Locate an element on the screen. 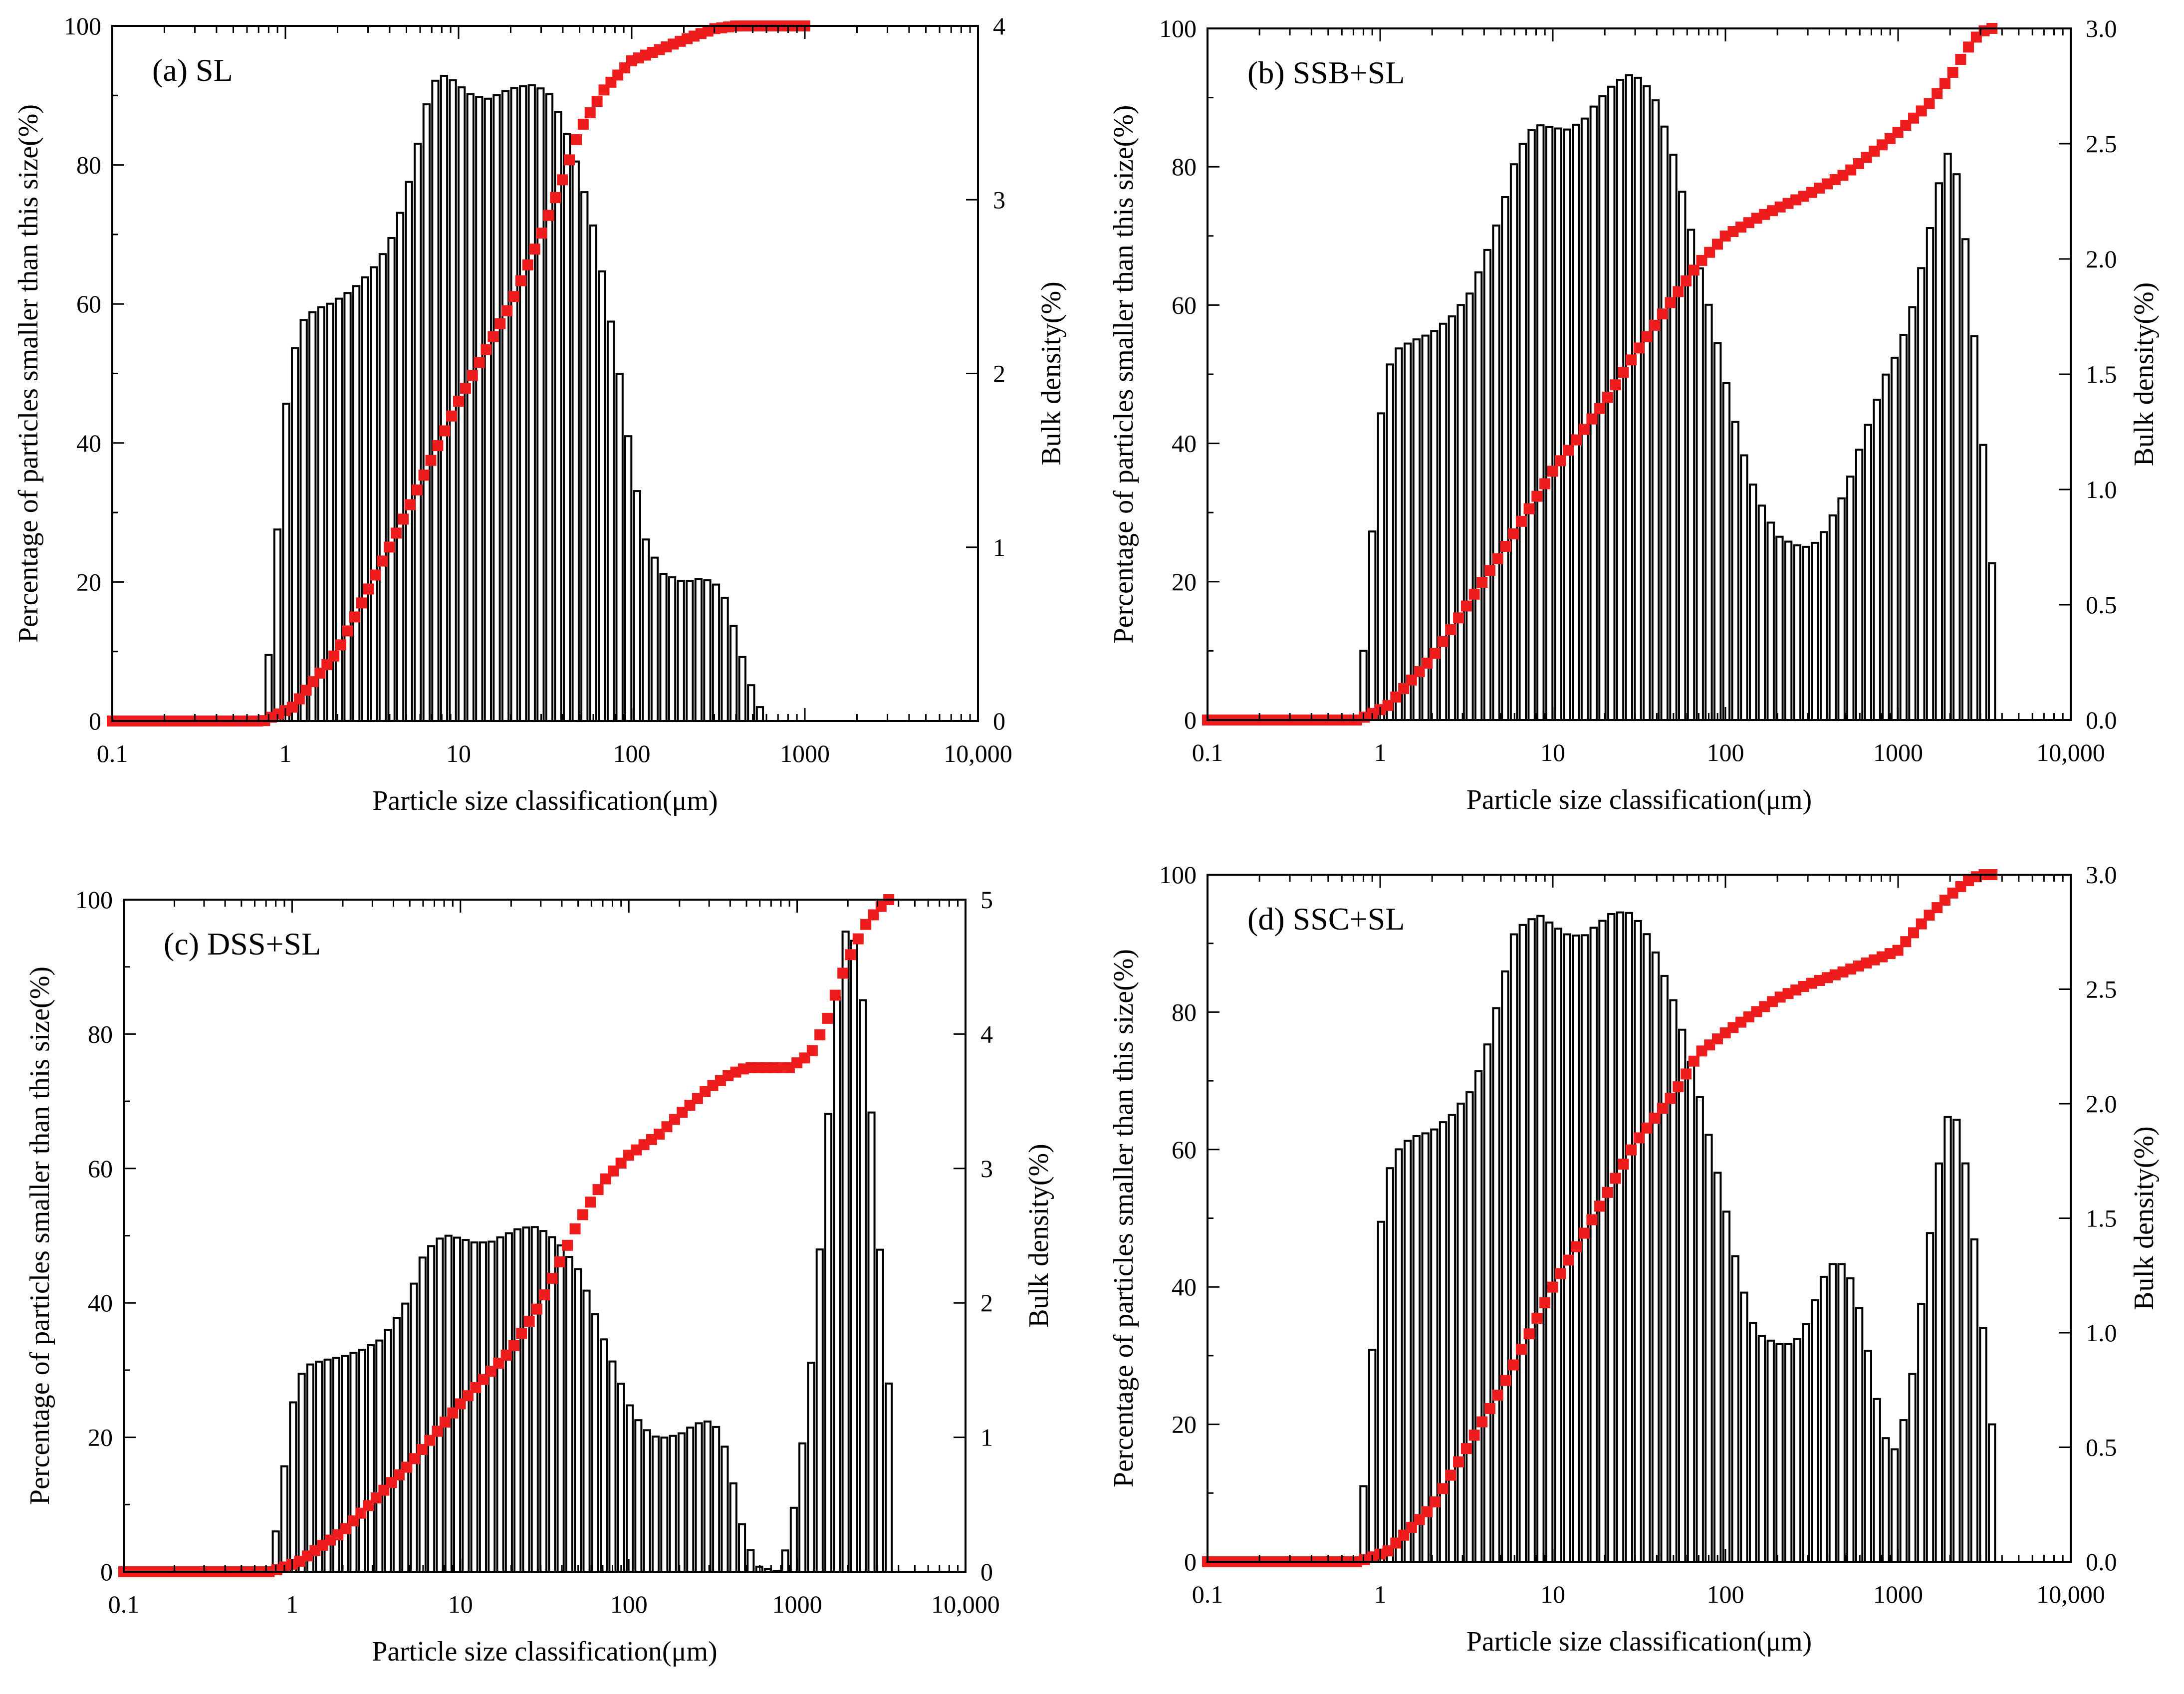 Image resolution: width=2184 pixels, height=1694 pixels. y-axis-right: 0.0 0.5 1.0 1.5 2.0 2.5 3.0 is located at coordinates (2088, 1218).